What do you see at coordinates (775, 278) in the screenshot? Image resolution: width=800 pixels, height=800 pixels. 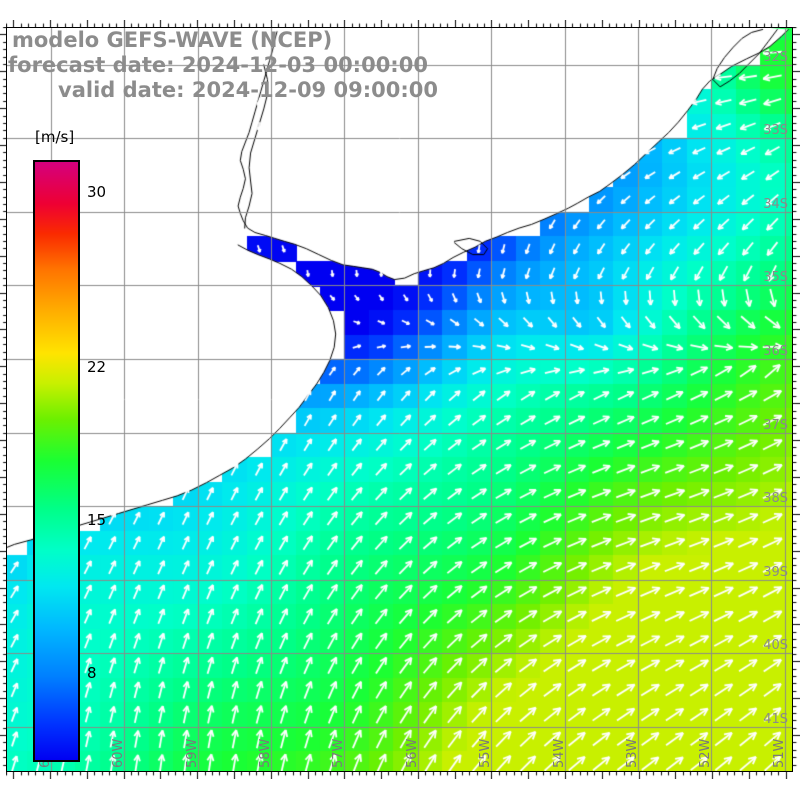 I see `latitude-label: 35S` at bounding box center [775, 278].